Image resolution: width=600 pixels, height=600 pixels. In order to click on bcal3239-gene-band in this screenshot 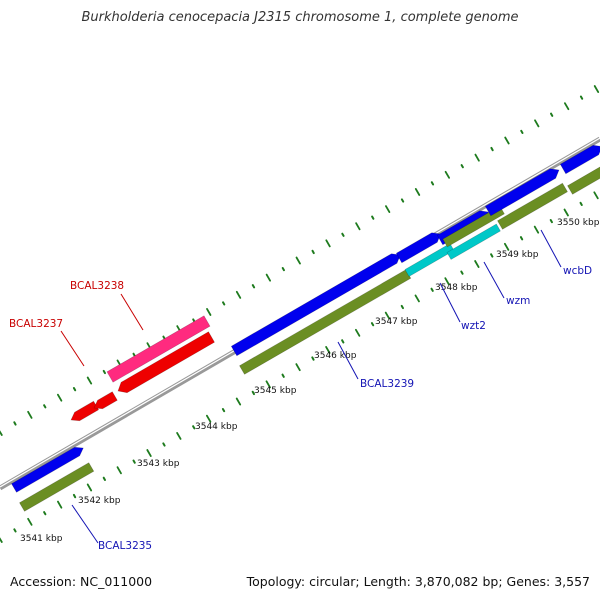, I will do `click(325, 322)`.